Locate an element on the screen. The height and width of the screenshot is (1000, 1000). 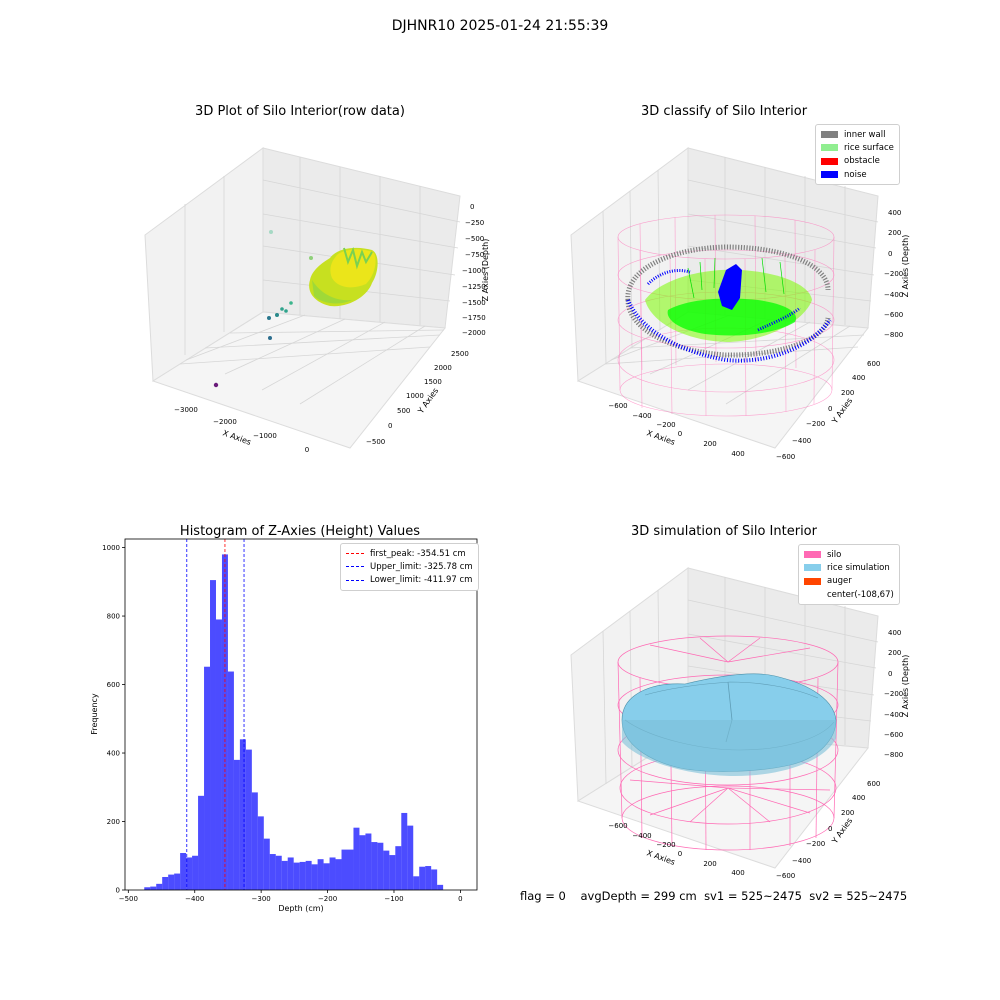
legend-item: auger is located at coordinates (849, 581).